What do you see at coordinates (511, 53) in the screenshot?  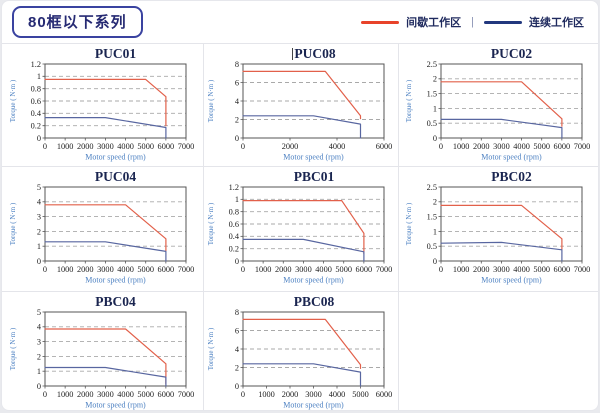 I see `chart-title: PUC02` at bounding box center [511, 53].